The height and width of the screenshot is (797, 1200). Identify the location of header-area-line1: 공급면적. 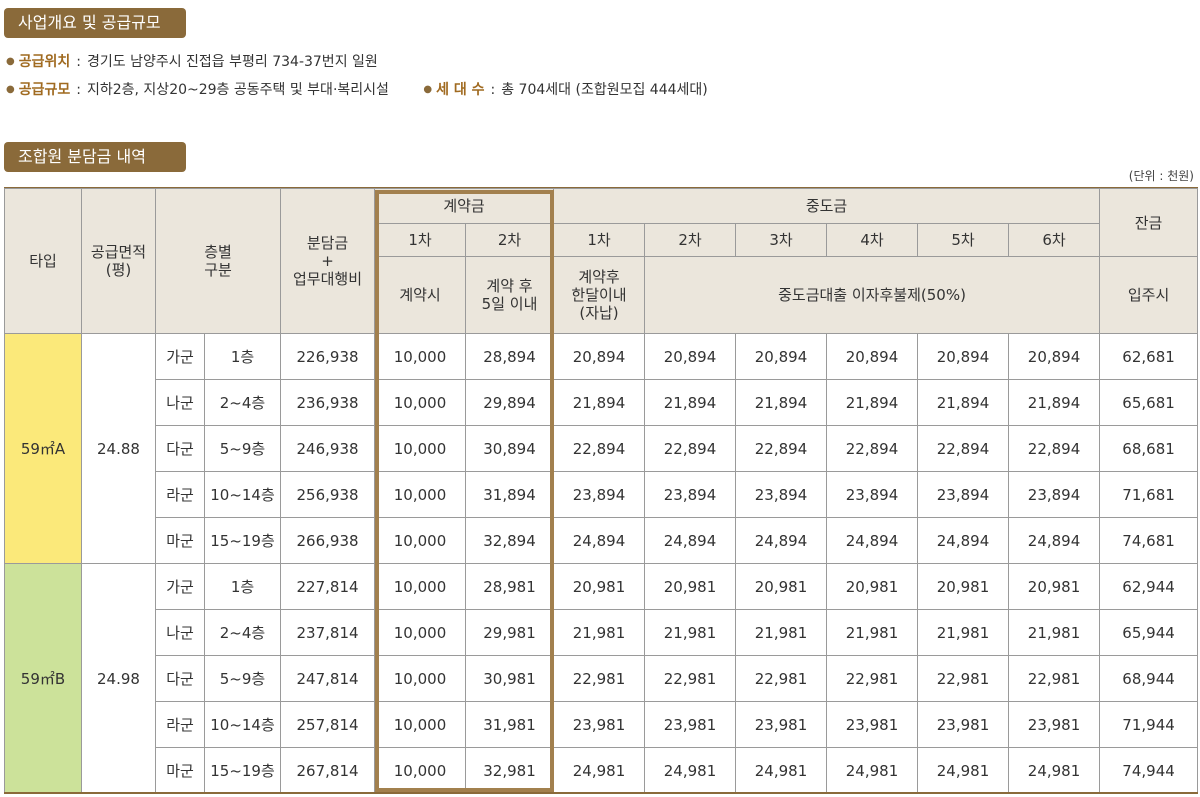
(118, 252).